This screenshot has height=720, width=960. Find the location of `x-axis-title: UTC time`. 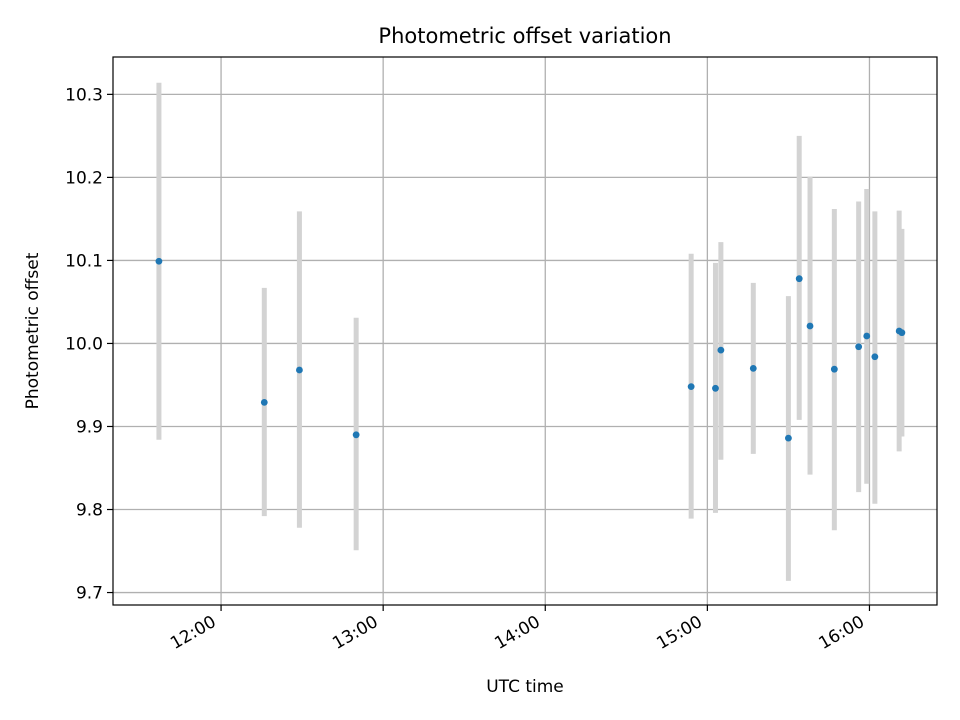

x-axis-title: UTC time is located at coordinates (525, 687).